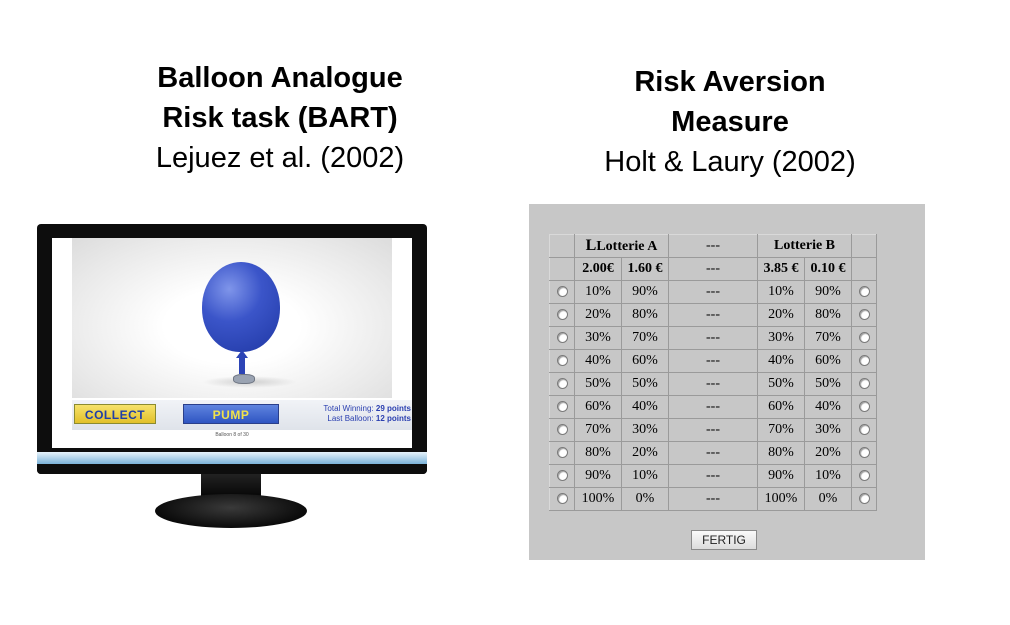 The height and width of the screenshot is (625, 1010). Describe the element at coordinates (242, 354) in the screenshot. I see `balloon-knot` at that location.